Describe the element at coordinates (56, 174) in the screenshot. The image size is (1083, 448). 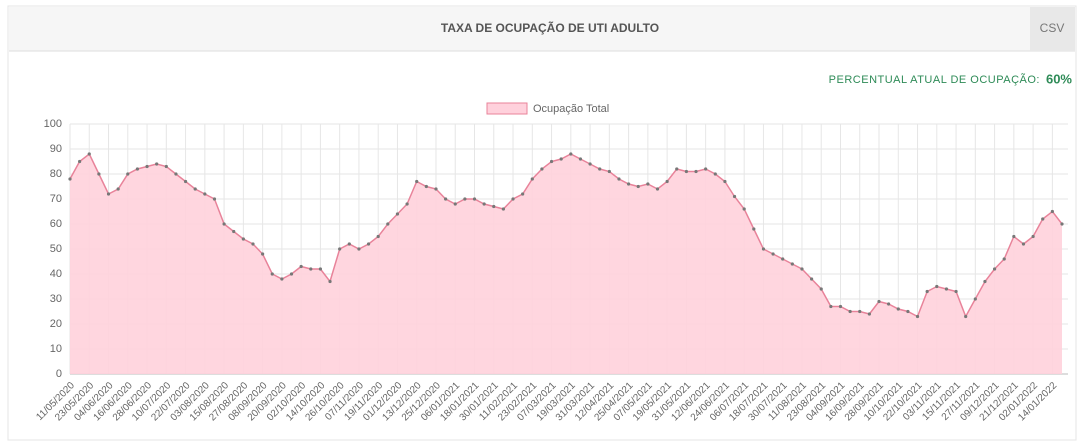
I see `y-tick-label: 80` at that location.